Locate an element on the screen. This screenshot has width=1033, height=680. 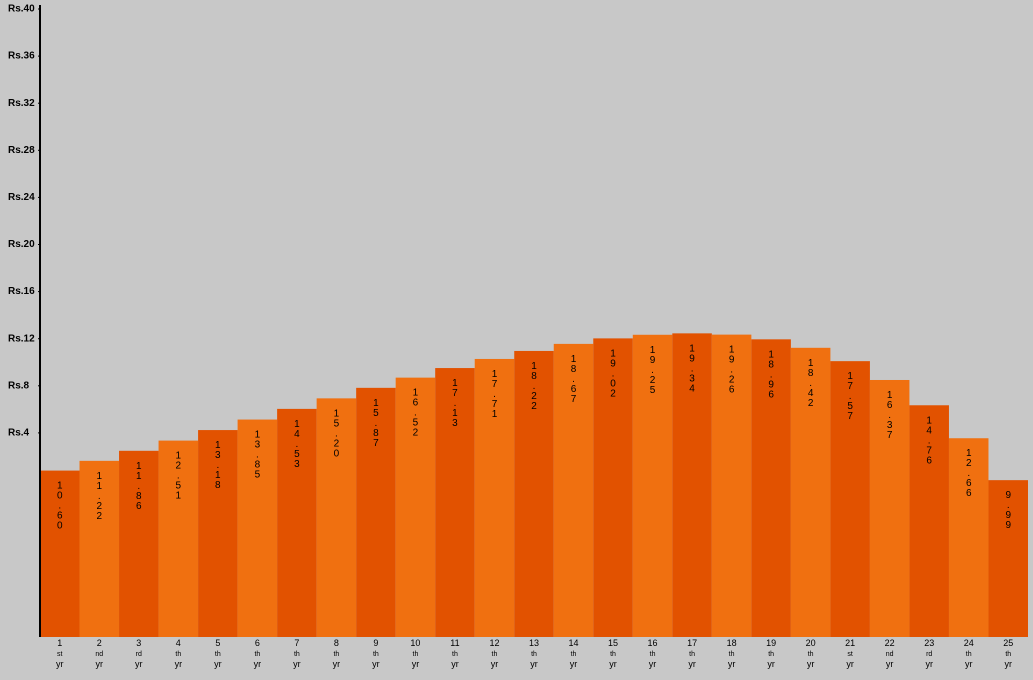
y-tick-label: Rs.32 is located at coordinates (21, 103).